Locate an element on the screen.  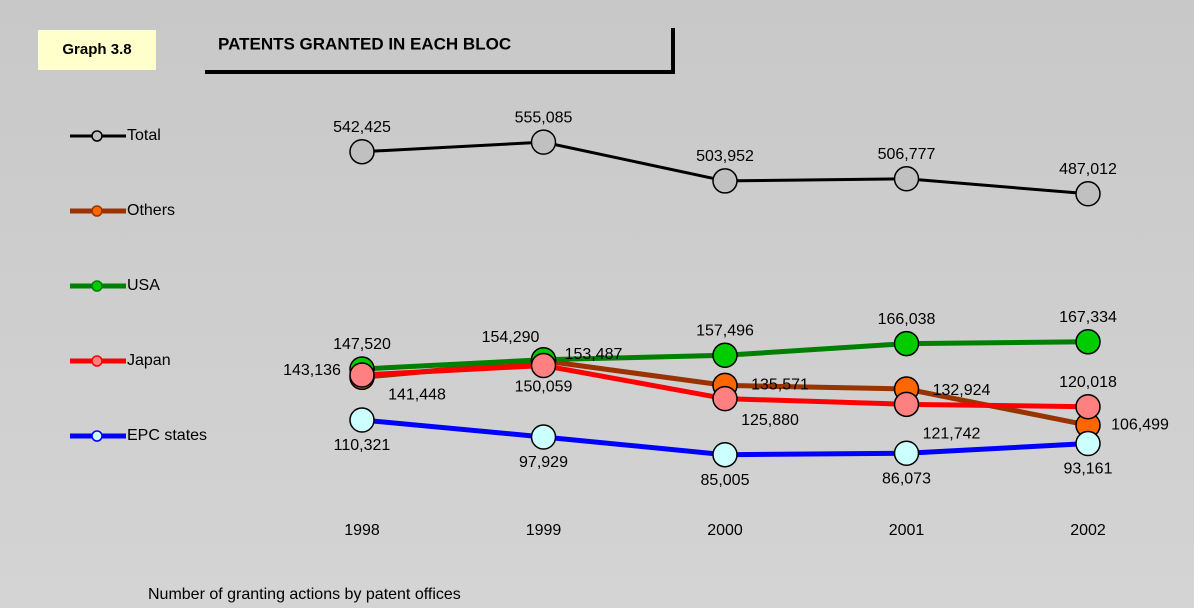
data-label: 135,571 is located at coordinates (780, 385).